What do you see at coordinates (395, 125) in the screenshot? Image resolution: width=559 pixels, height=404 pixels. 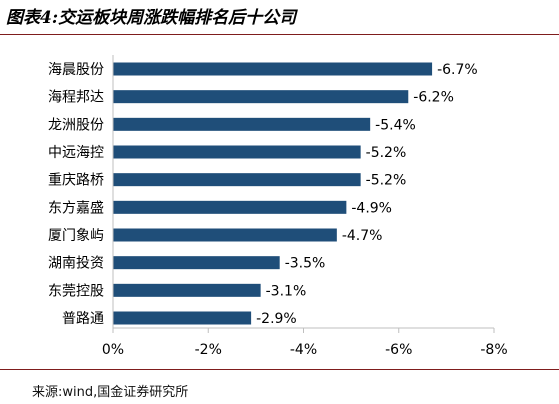 I see `data-label: -5.4%` at bounding box center [395, 125].